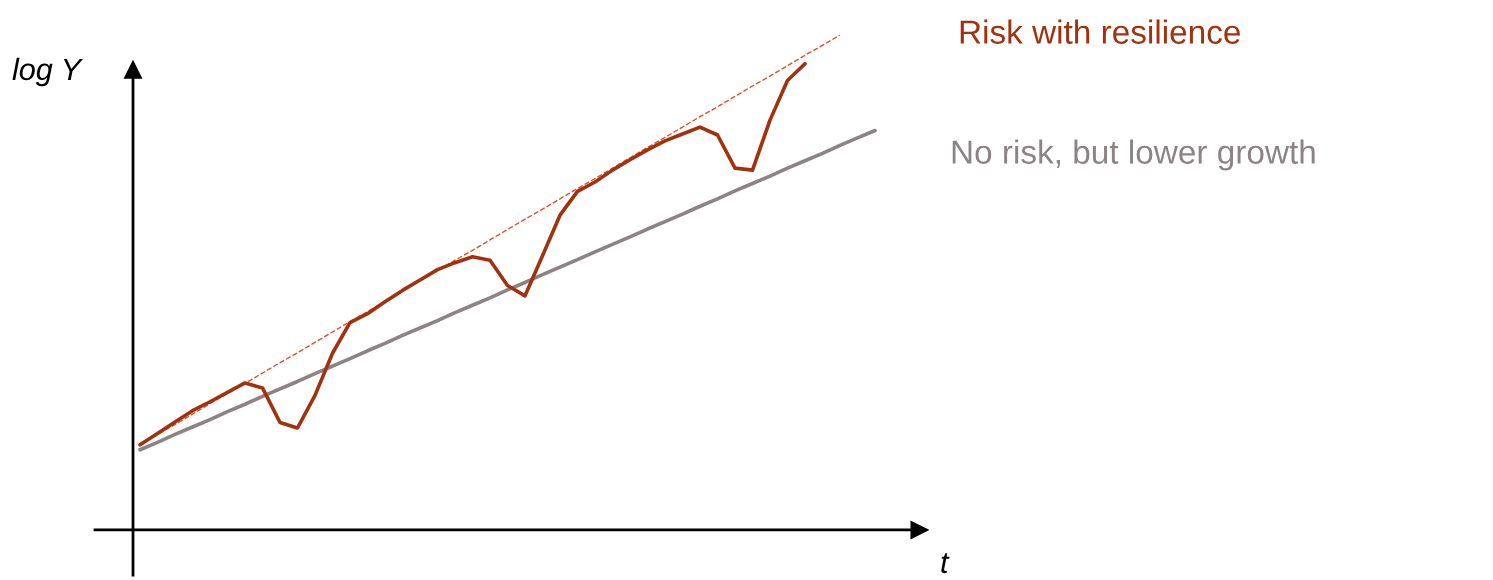 The width and height of the screenshot is (1493, 580). I want to click on y-axis-title: log Y, so click(47, 72).